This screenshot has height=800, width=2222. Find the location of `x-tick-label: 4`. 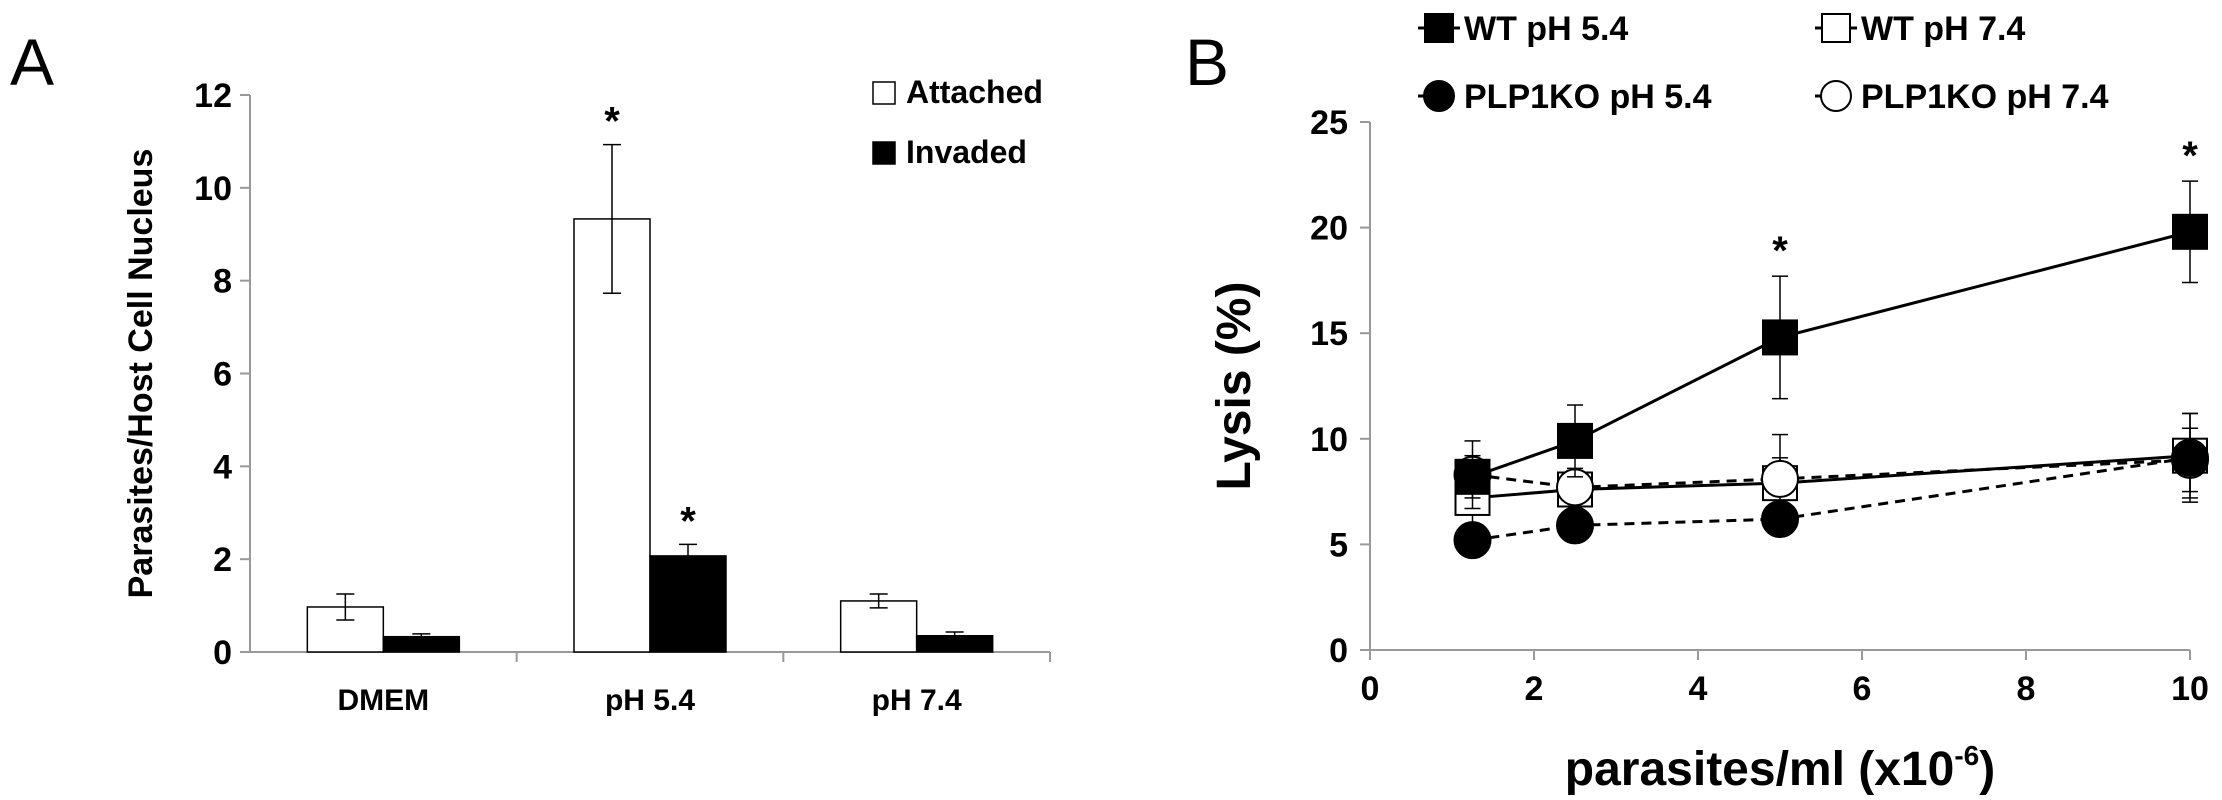

x-tick-label: 4 is located at coordinates (1698, 689).